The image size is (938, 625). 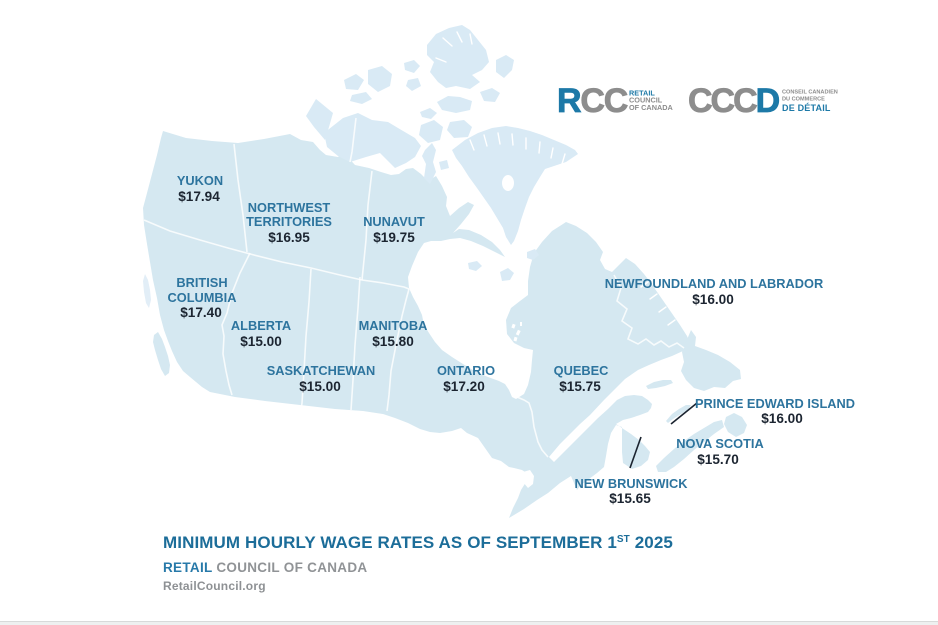 I want to click on svg-text: $17.40, so click(x=201, y=312).